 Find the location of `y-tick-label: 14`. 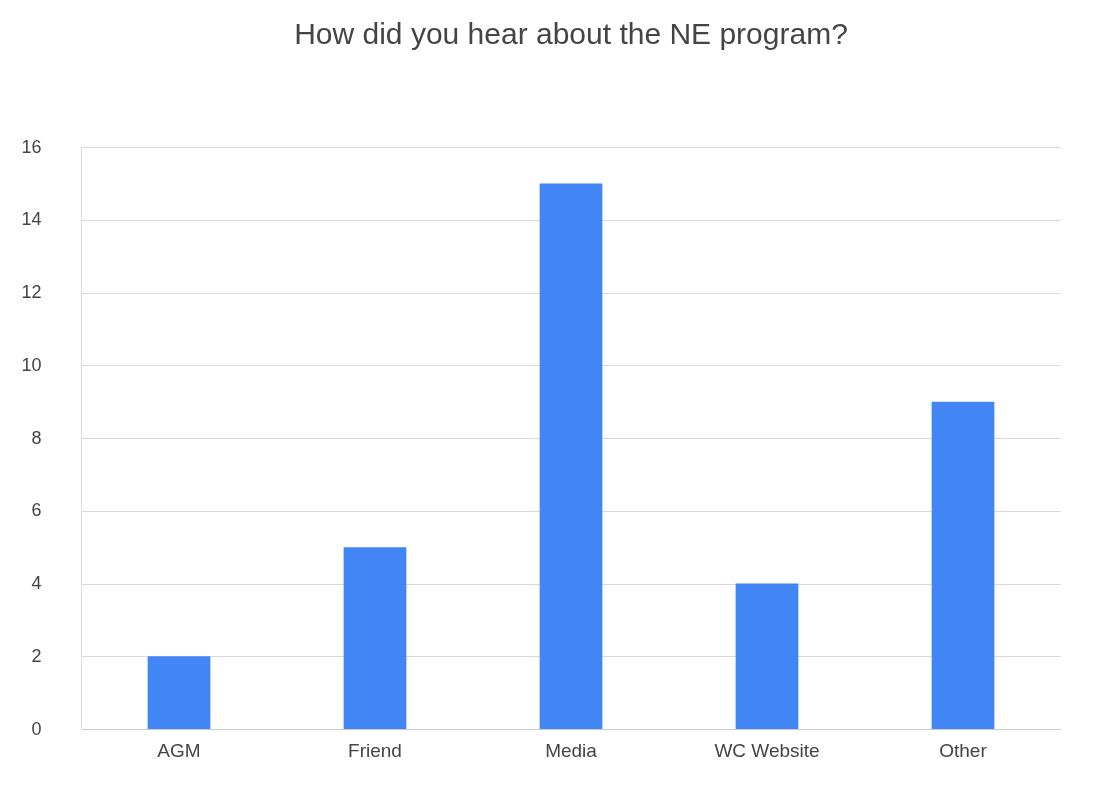

y-tick-label: 14 is located at coordinates (31, 219).